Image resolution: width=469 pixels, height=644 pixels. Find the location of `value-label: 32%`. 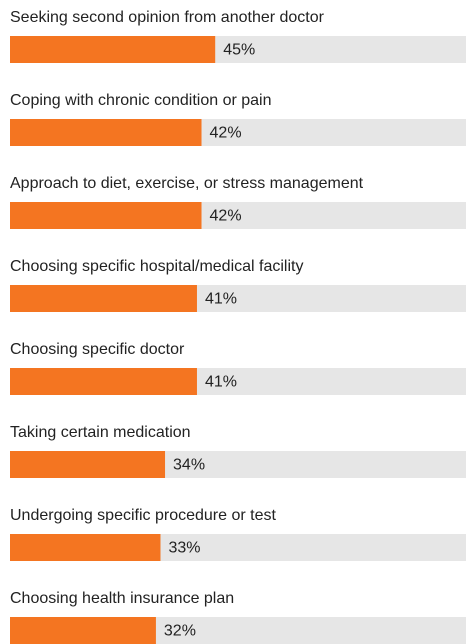

value-label: 32% is located at coordinates (180, 631).